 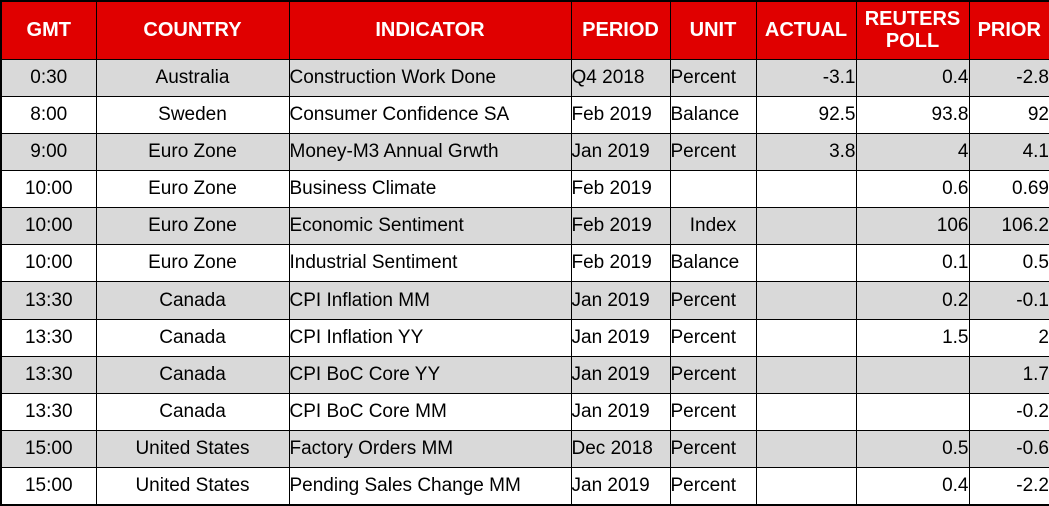 What do you see at coordinates (912, 114) in the screenshot?
I see `cell-reuters-poll: 93.8` at bounding box center [912, 114].